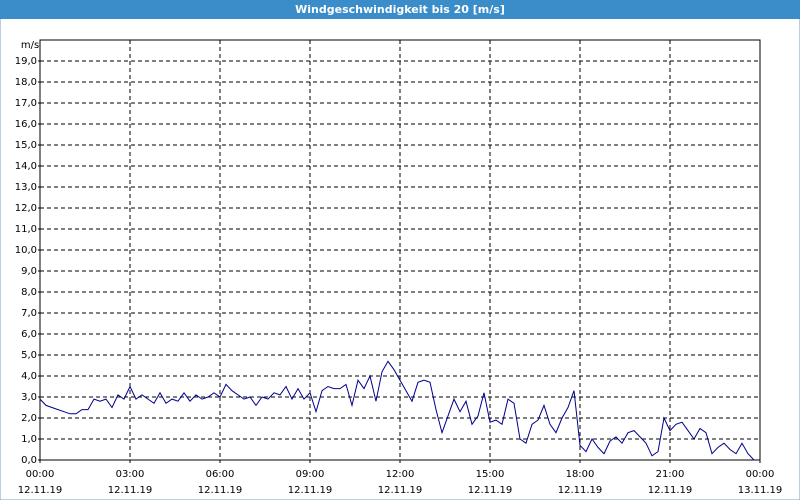 This screenshot has height=500, width=800. I want to click on y-tick-label: 3,0, so click(29, 397).